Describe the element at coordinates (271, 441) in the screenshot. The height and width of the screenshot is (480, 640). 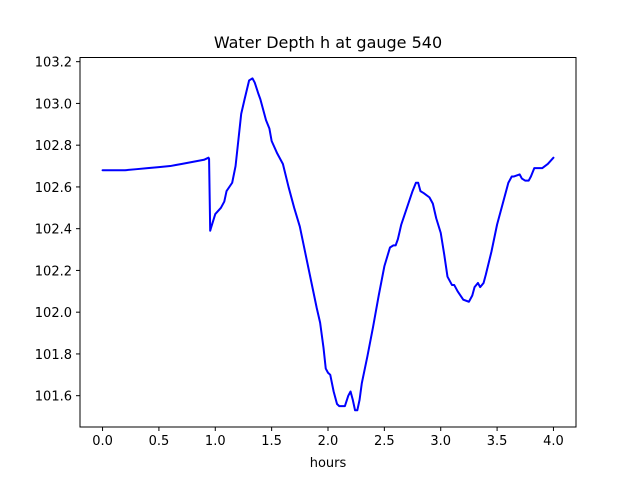
I see `x-tick-label: 1.5` at that location.